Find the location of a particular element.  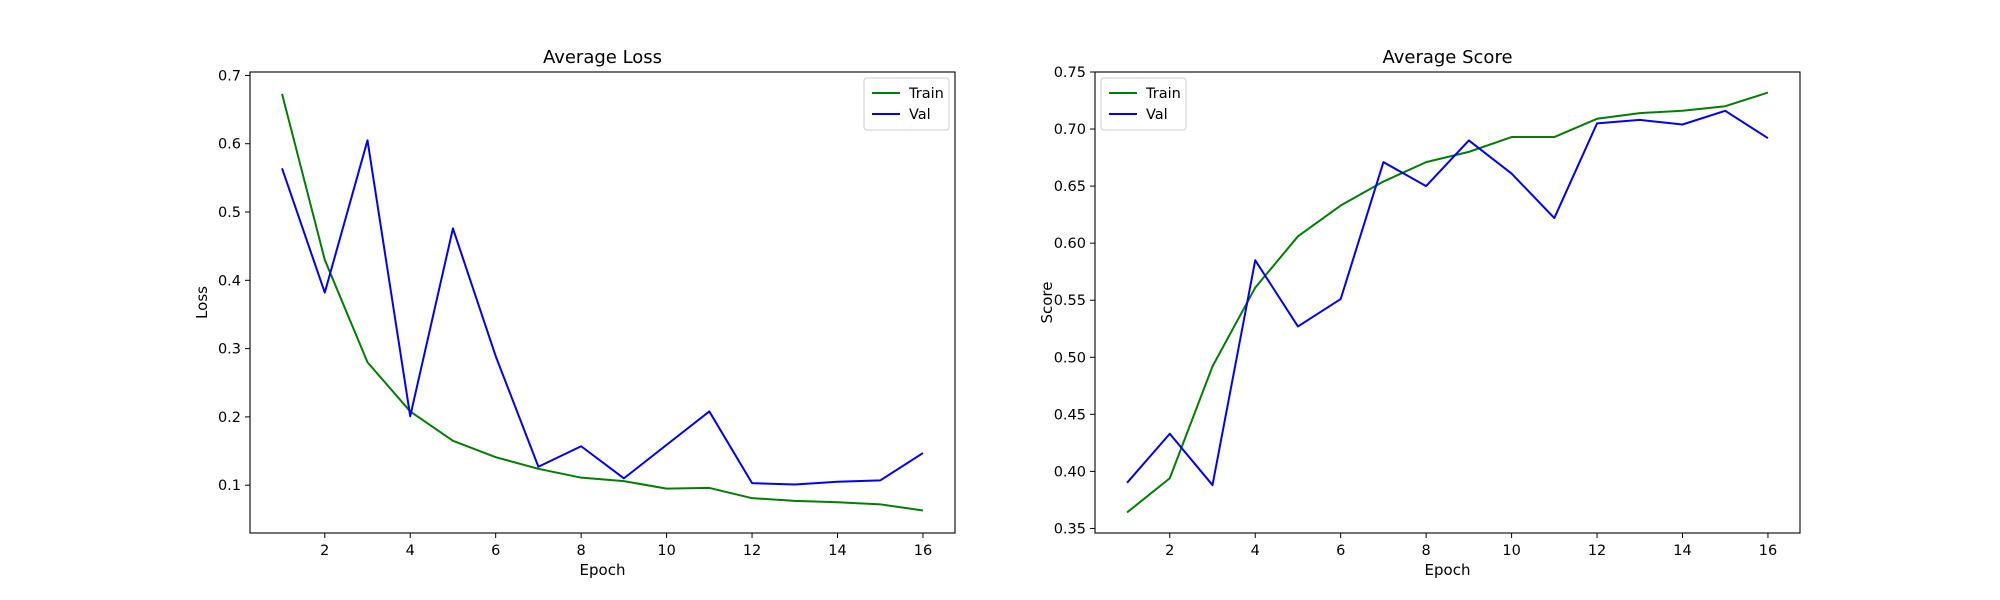

chart-1-y-tick-label: 0.3 is located at coordinates (229, 350).